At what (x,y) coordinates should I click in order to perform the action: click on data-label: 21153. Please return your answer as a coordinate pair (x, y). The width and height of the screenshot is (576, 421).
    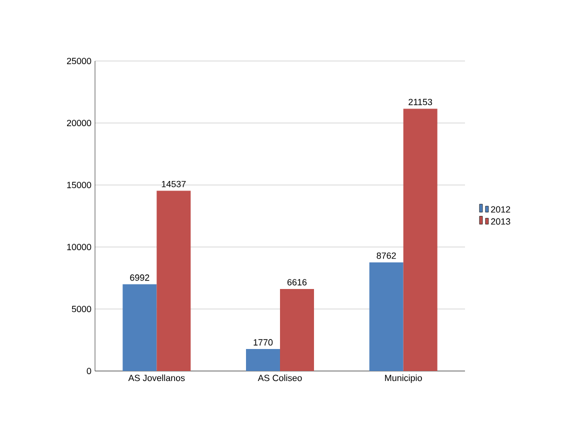
    Looking at the image, I should click on (420, 102).